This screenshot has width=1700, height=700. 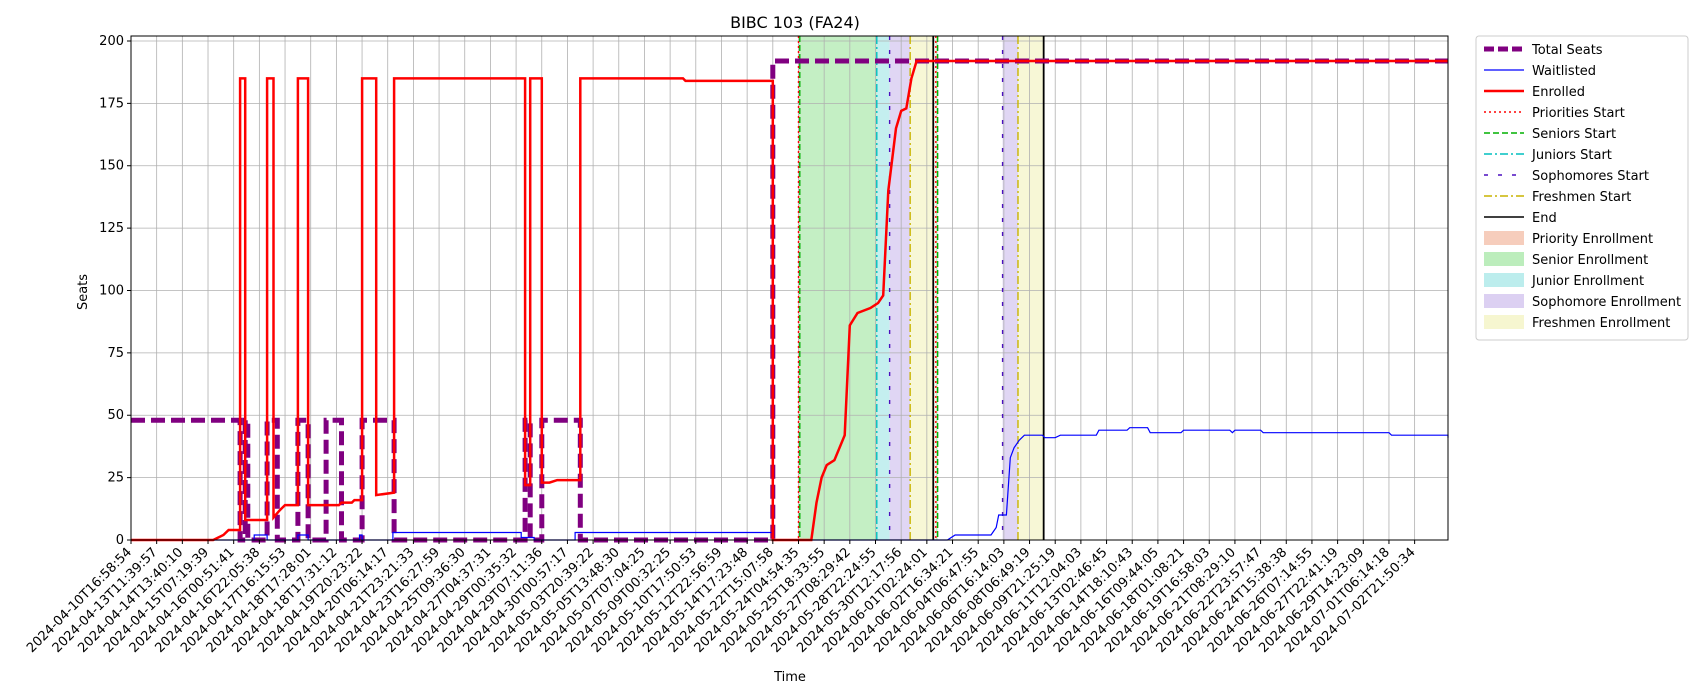 I want to click on legend-label-waitlisted: Waitlisted, so click(x=1564, y=71).